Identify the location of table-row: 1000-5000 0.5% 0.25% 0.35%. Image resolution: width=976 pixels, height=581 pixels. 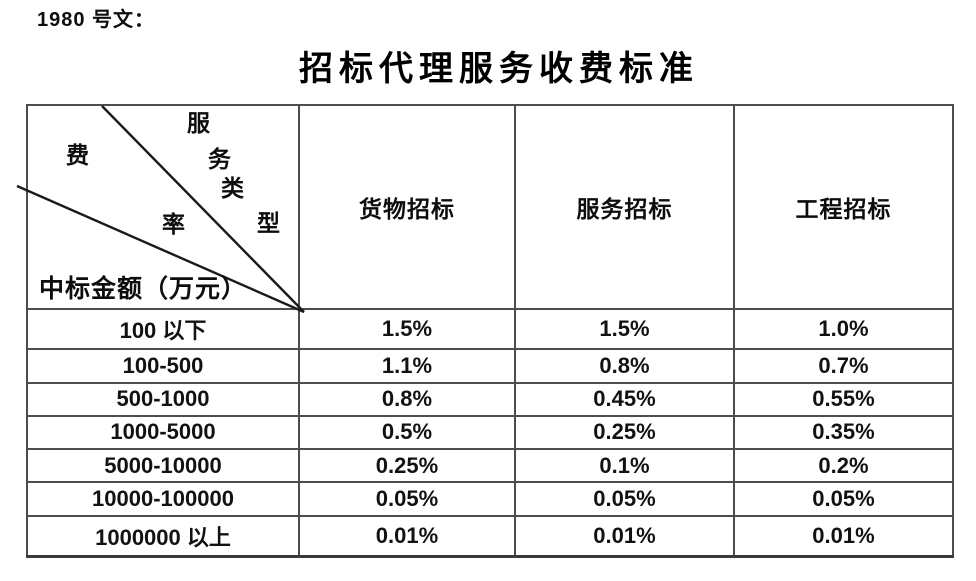
(490, 432).